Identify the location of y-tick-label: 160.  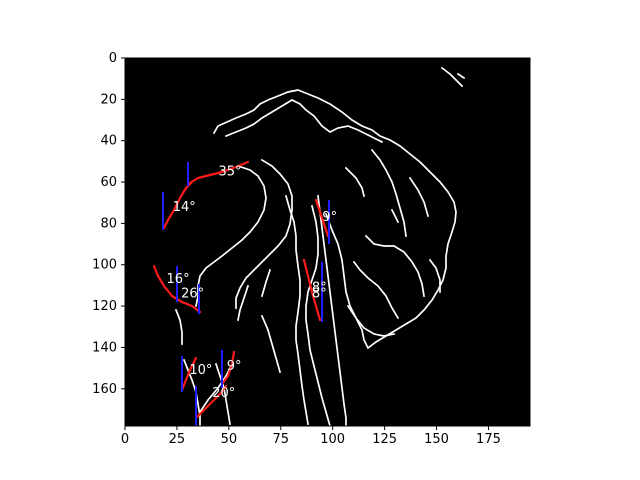
(104, 389).